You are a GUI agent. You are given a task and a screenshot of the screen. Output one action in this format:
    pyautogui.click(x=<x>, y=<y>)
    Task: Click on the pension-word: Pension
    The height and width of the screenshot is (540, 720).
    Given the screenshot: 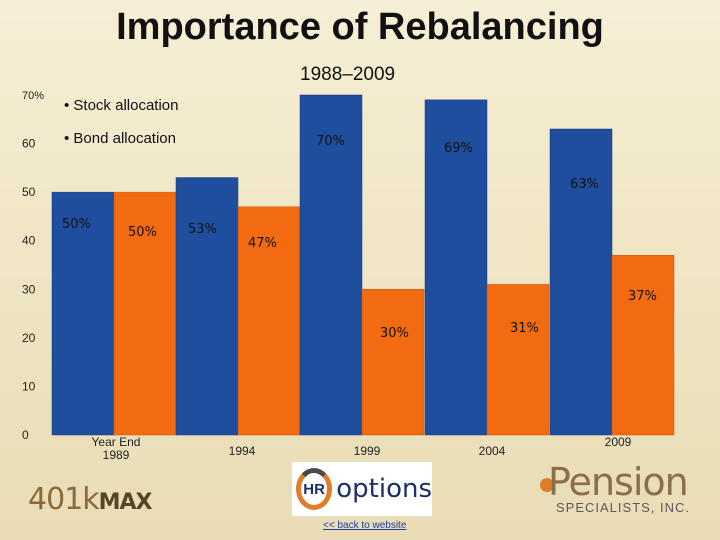 What is the action you would take?
    pyautogui.click(x=618, y=482)
    